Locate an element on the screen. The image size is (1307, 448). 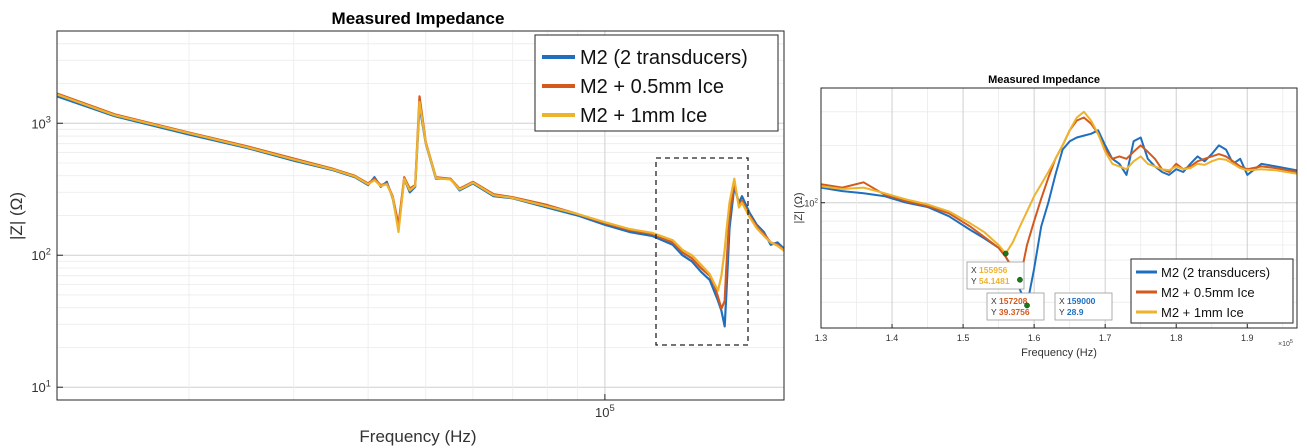
datatip-y-1: Y 39.3756 is located at coordinates (1010, 312).